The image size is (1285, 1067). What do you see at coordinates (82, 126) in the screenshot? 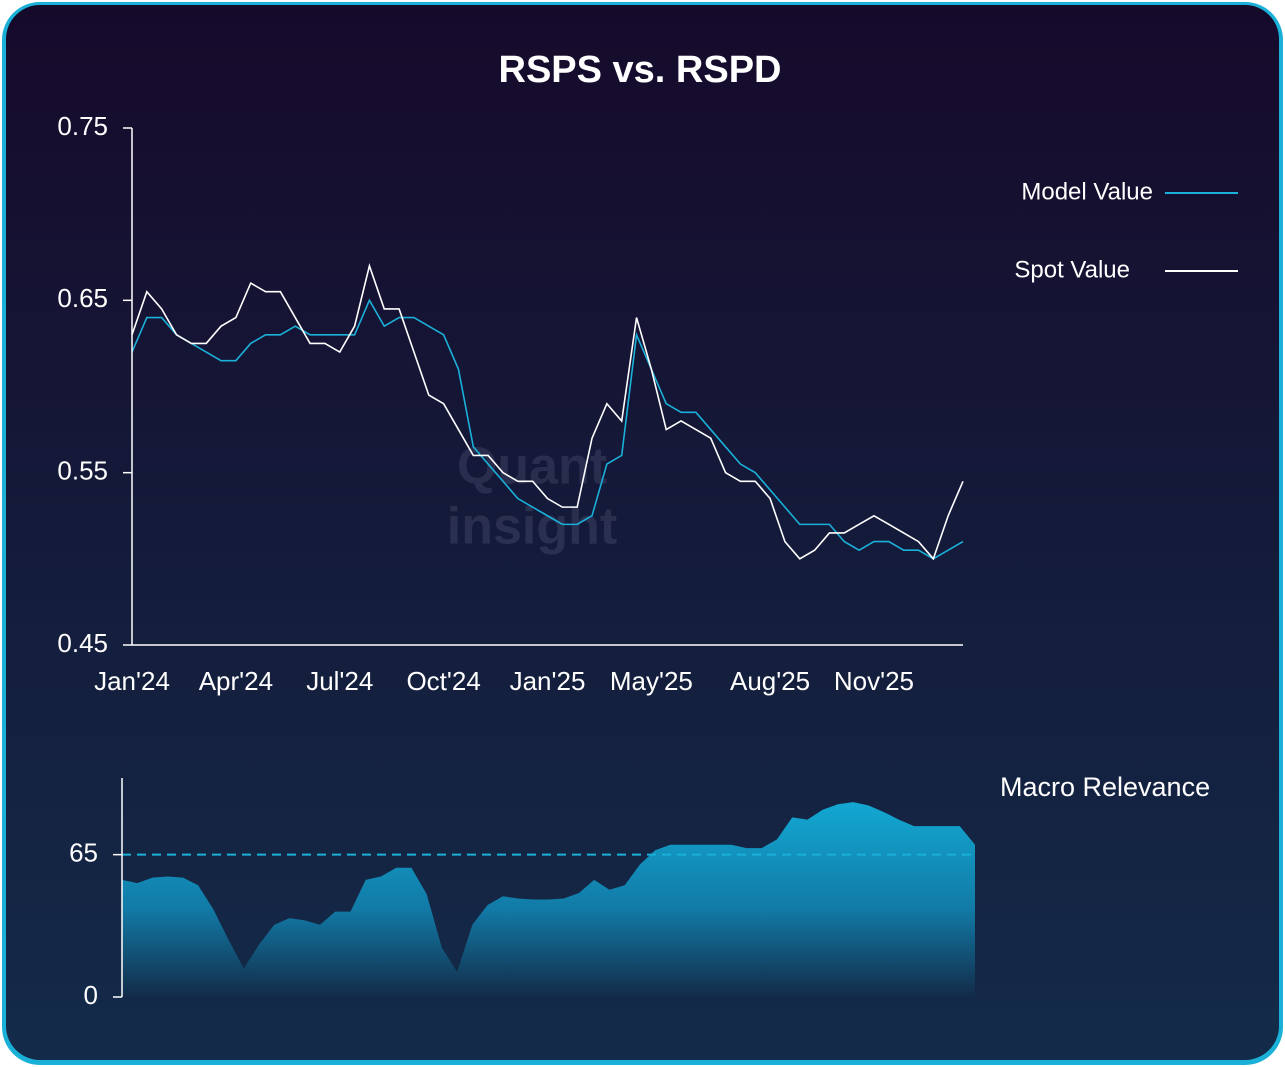
I see `y-tick-label: 0.75` at bounding box center [82, 126].